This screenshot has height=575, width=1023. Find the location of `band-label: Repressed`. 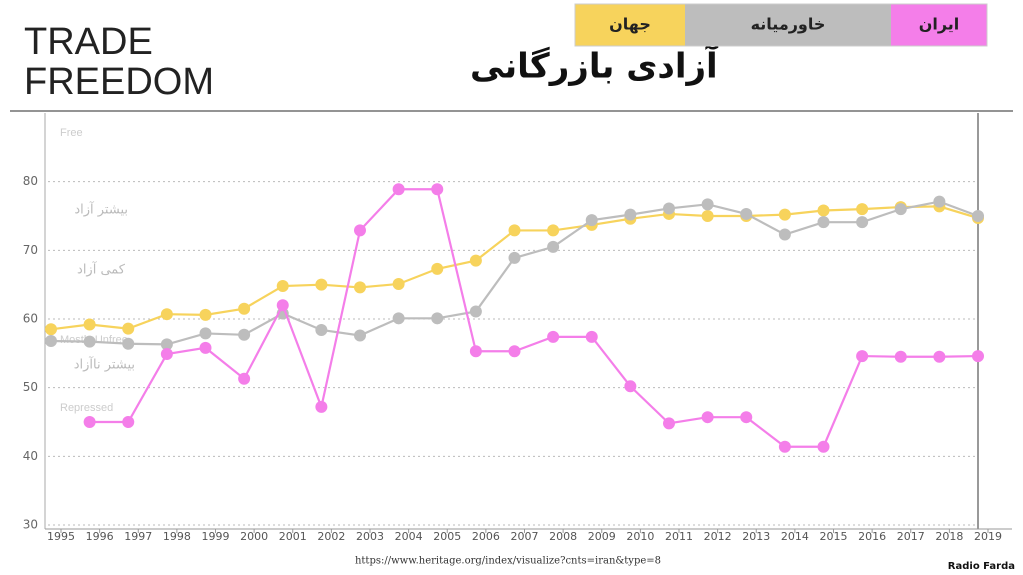

band-label: Repressed is located at coordinates (86, 408).